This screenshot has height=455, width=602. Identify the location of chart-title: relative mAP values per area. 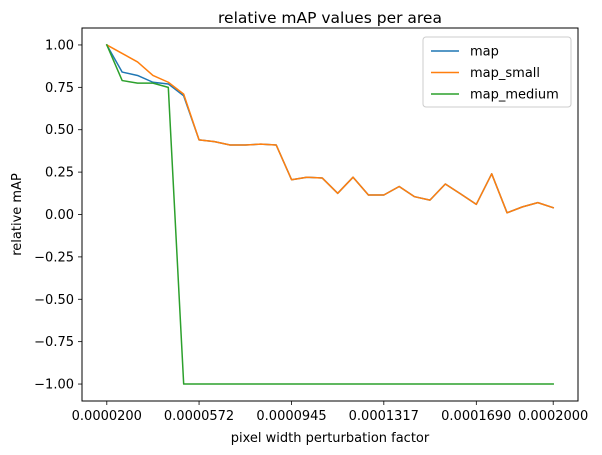
(330, 18).